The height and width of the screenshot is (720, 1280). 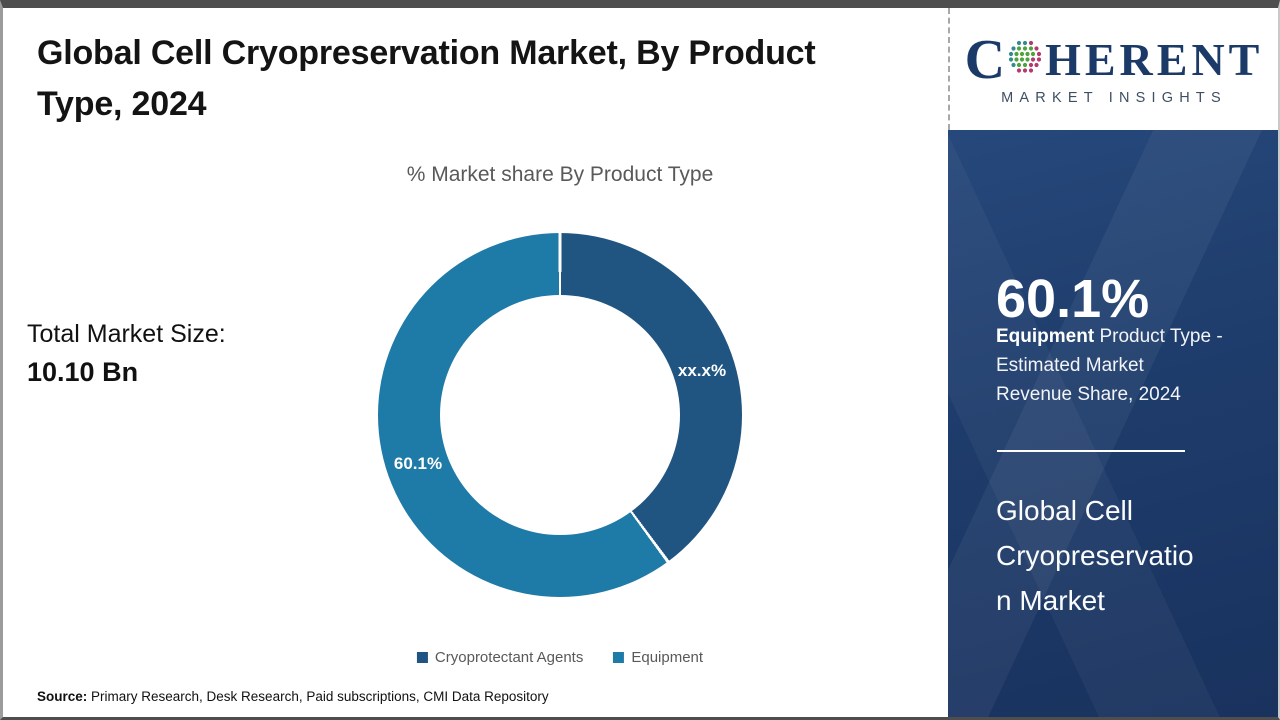 What do you see at coordinates (83, 372) in the screenshot?
I see `total-market-size-value: 10.10 Bn` at bounding box center [83, 372].